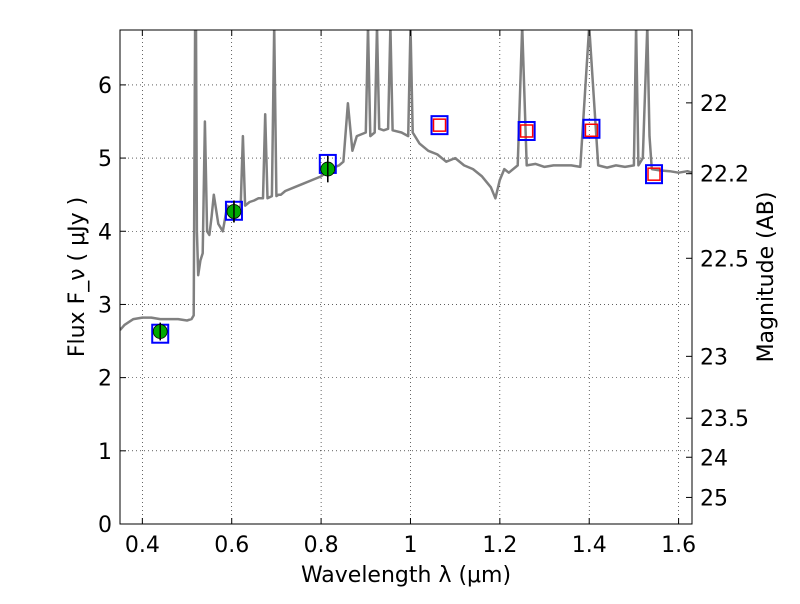  What do you see at coordinates (724, 419) in the screenshot?
I see `y2-tick-label: 23.5` at bounding box center [724, 419].